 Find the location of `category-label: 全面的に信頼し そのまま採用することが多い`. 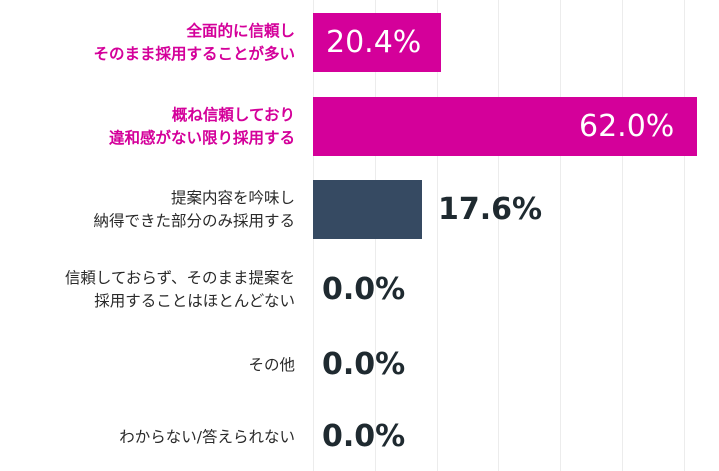

category-label: 全面的に信頼し そのまま採用することが多い is located at coordinates (147, 43).